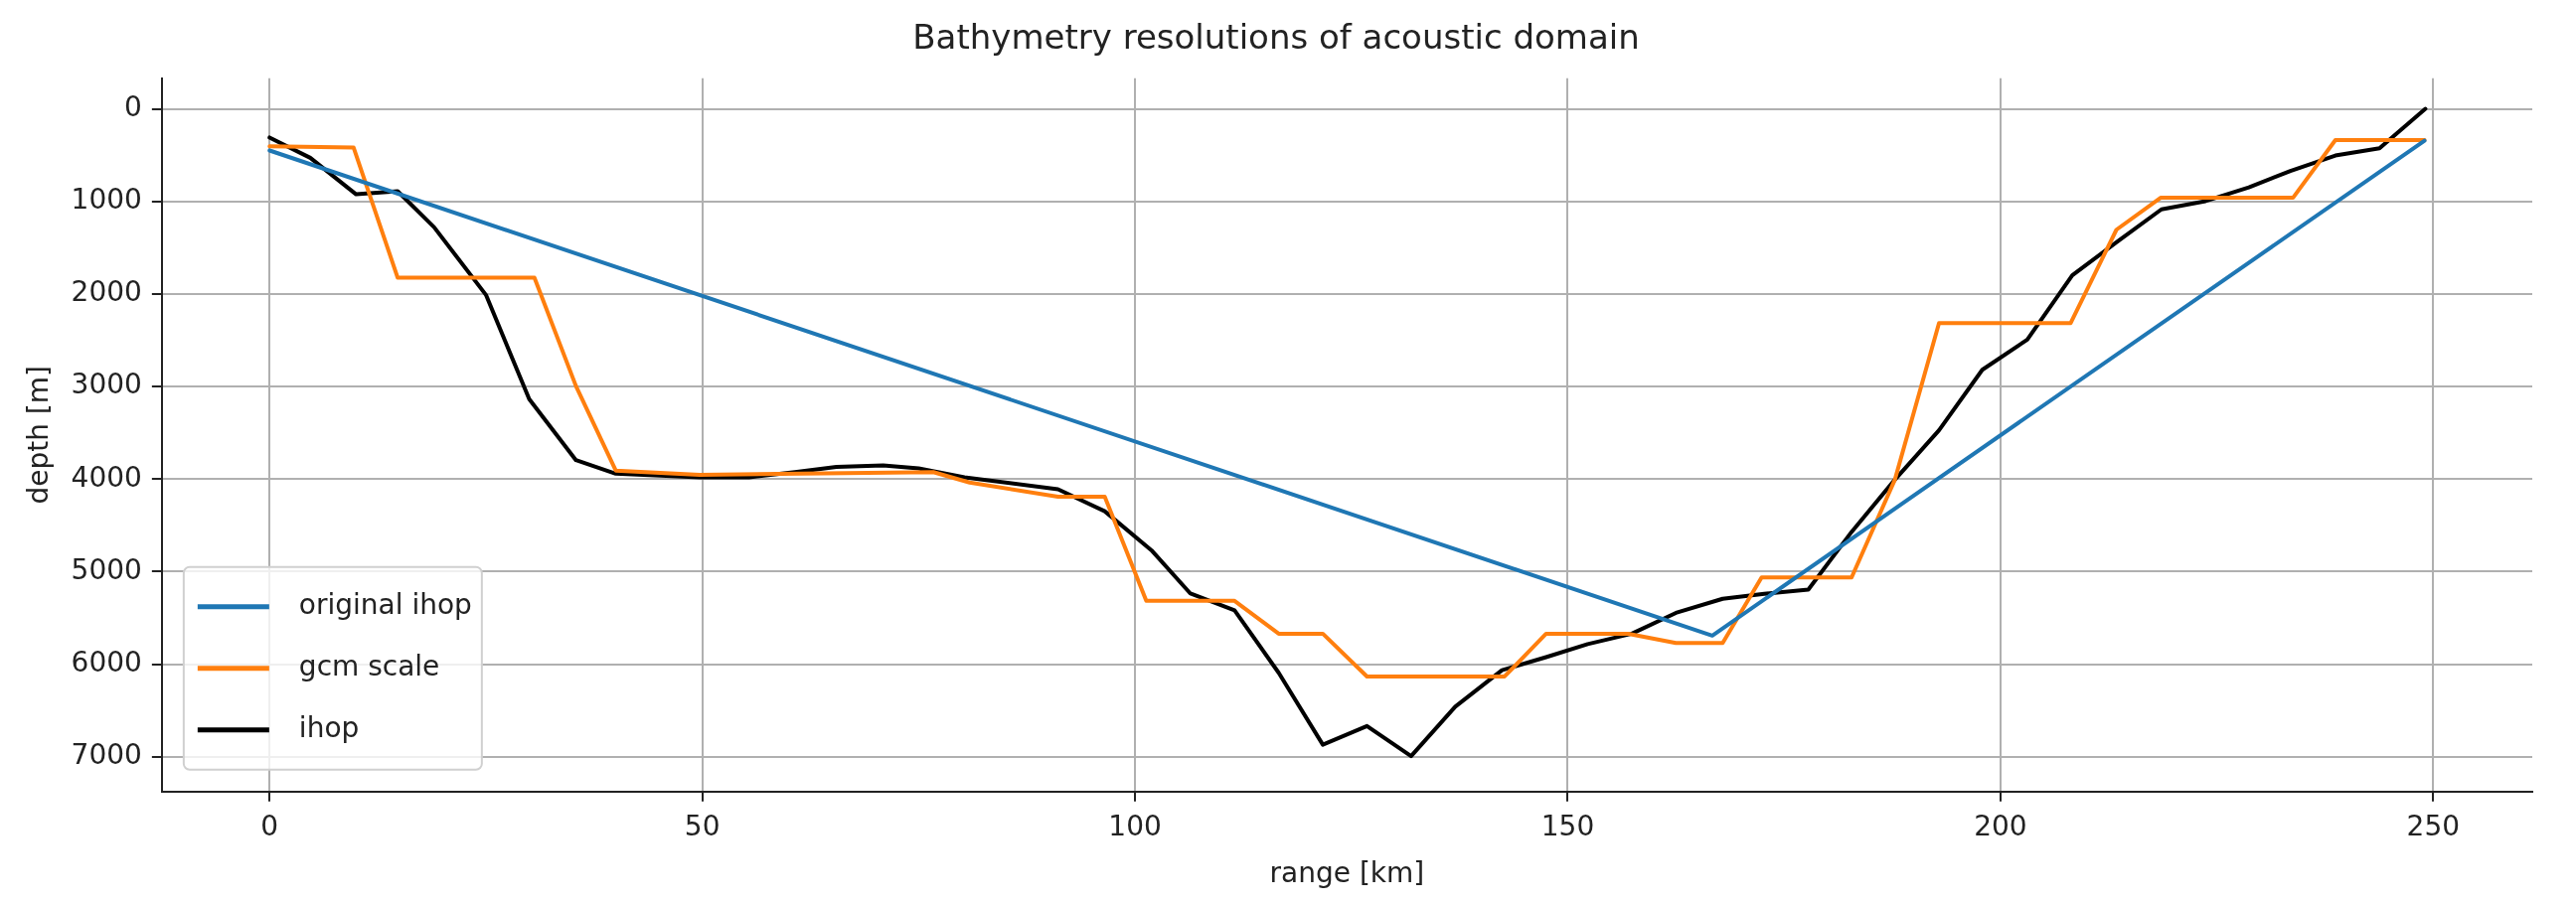 This screenshot has height=906, width=2576. I want to click on y-tick-label: 0, so click(133, 106).